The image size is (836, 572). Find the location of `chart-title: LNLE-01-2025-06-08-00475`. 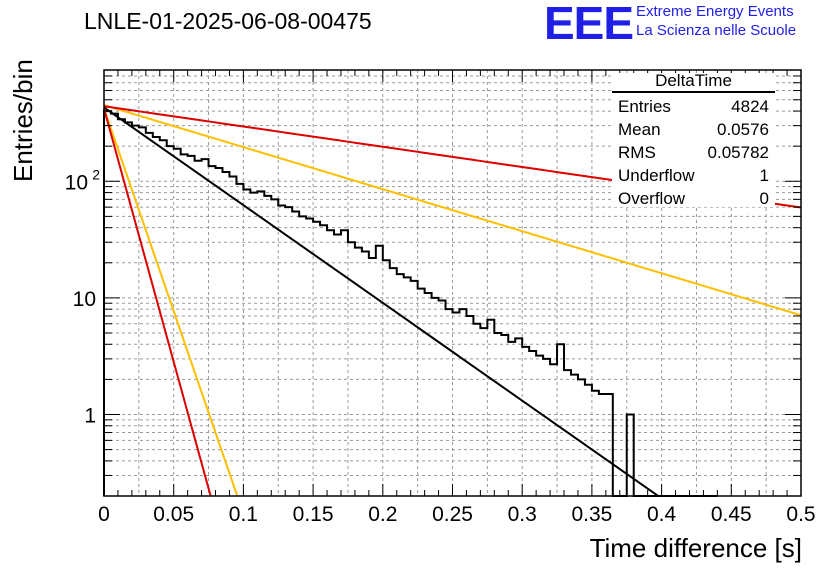

chart-title: LNLE-01-2025-06-08-00475 is located at coordinates (228, 21).